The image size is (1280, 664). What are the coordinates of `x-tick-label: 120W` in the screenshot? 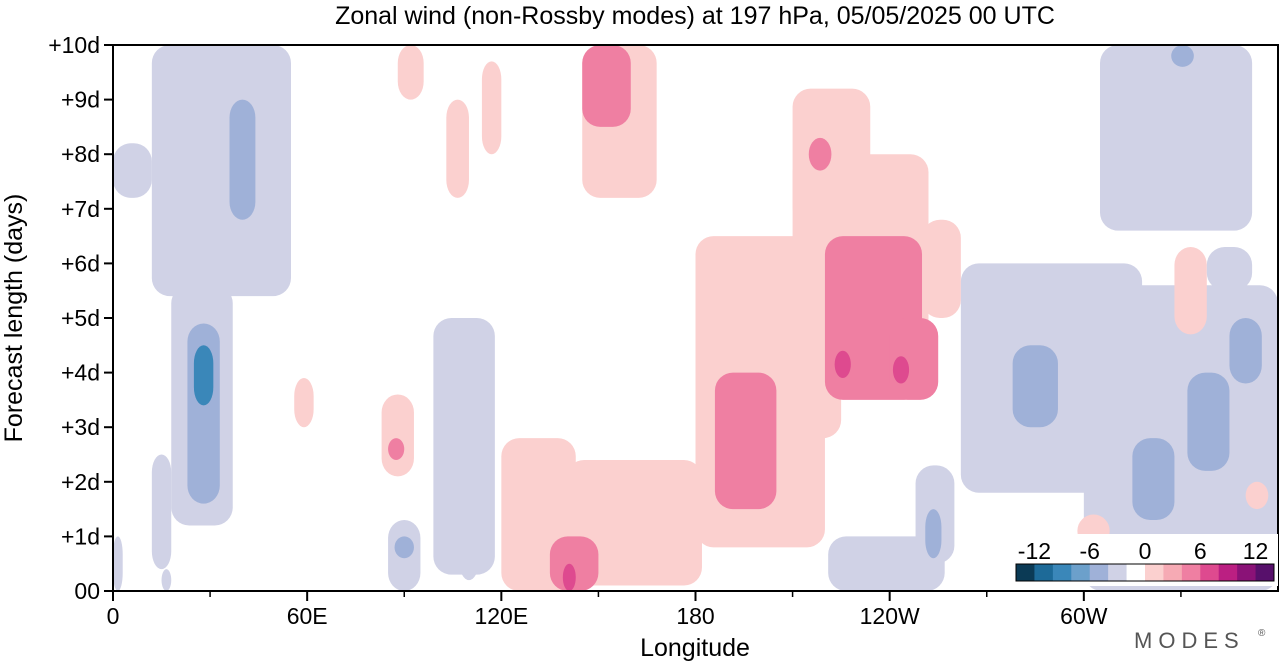 It's located at (890, 616).